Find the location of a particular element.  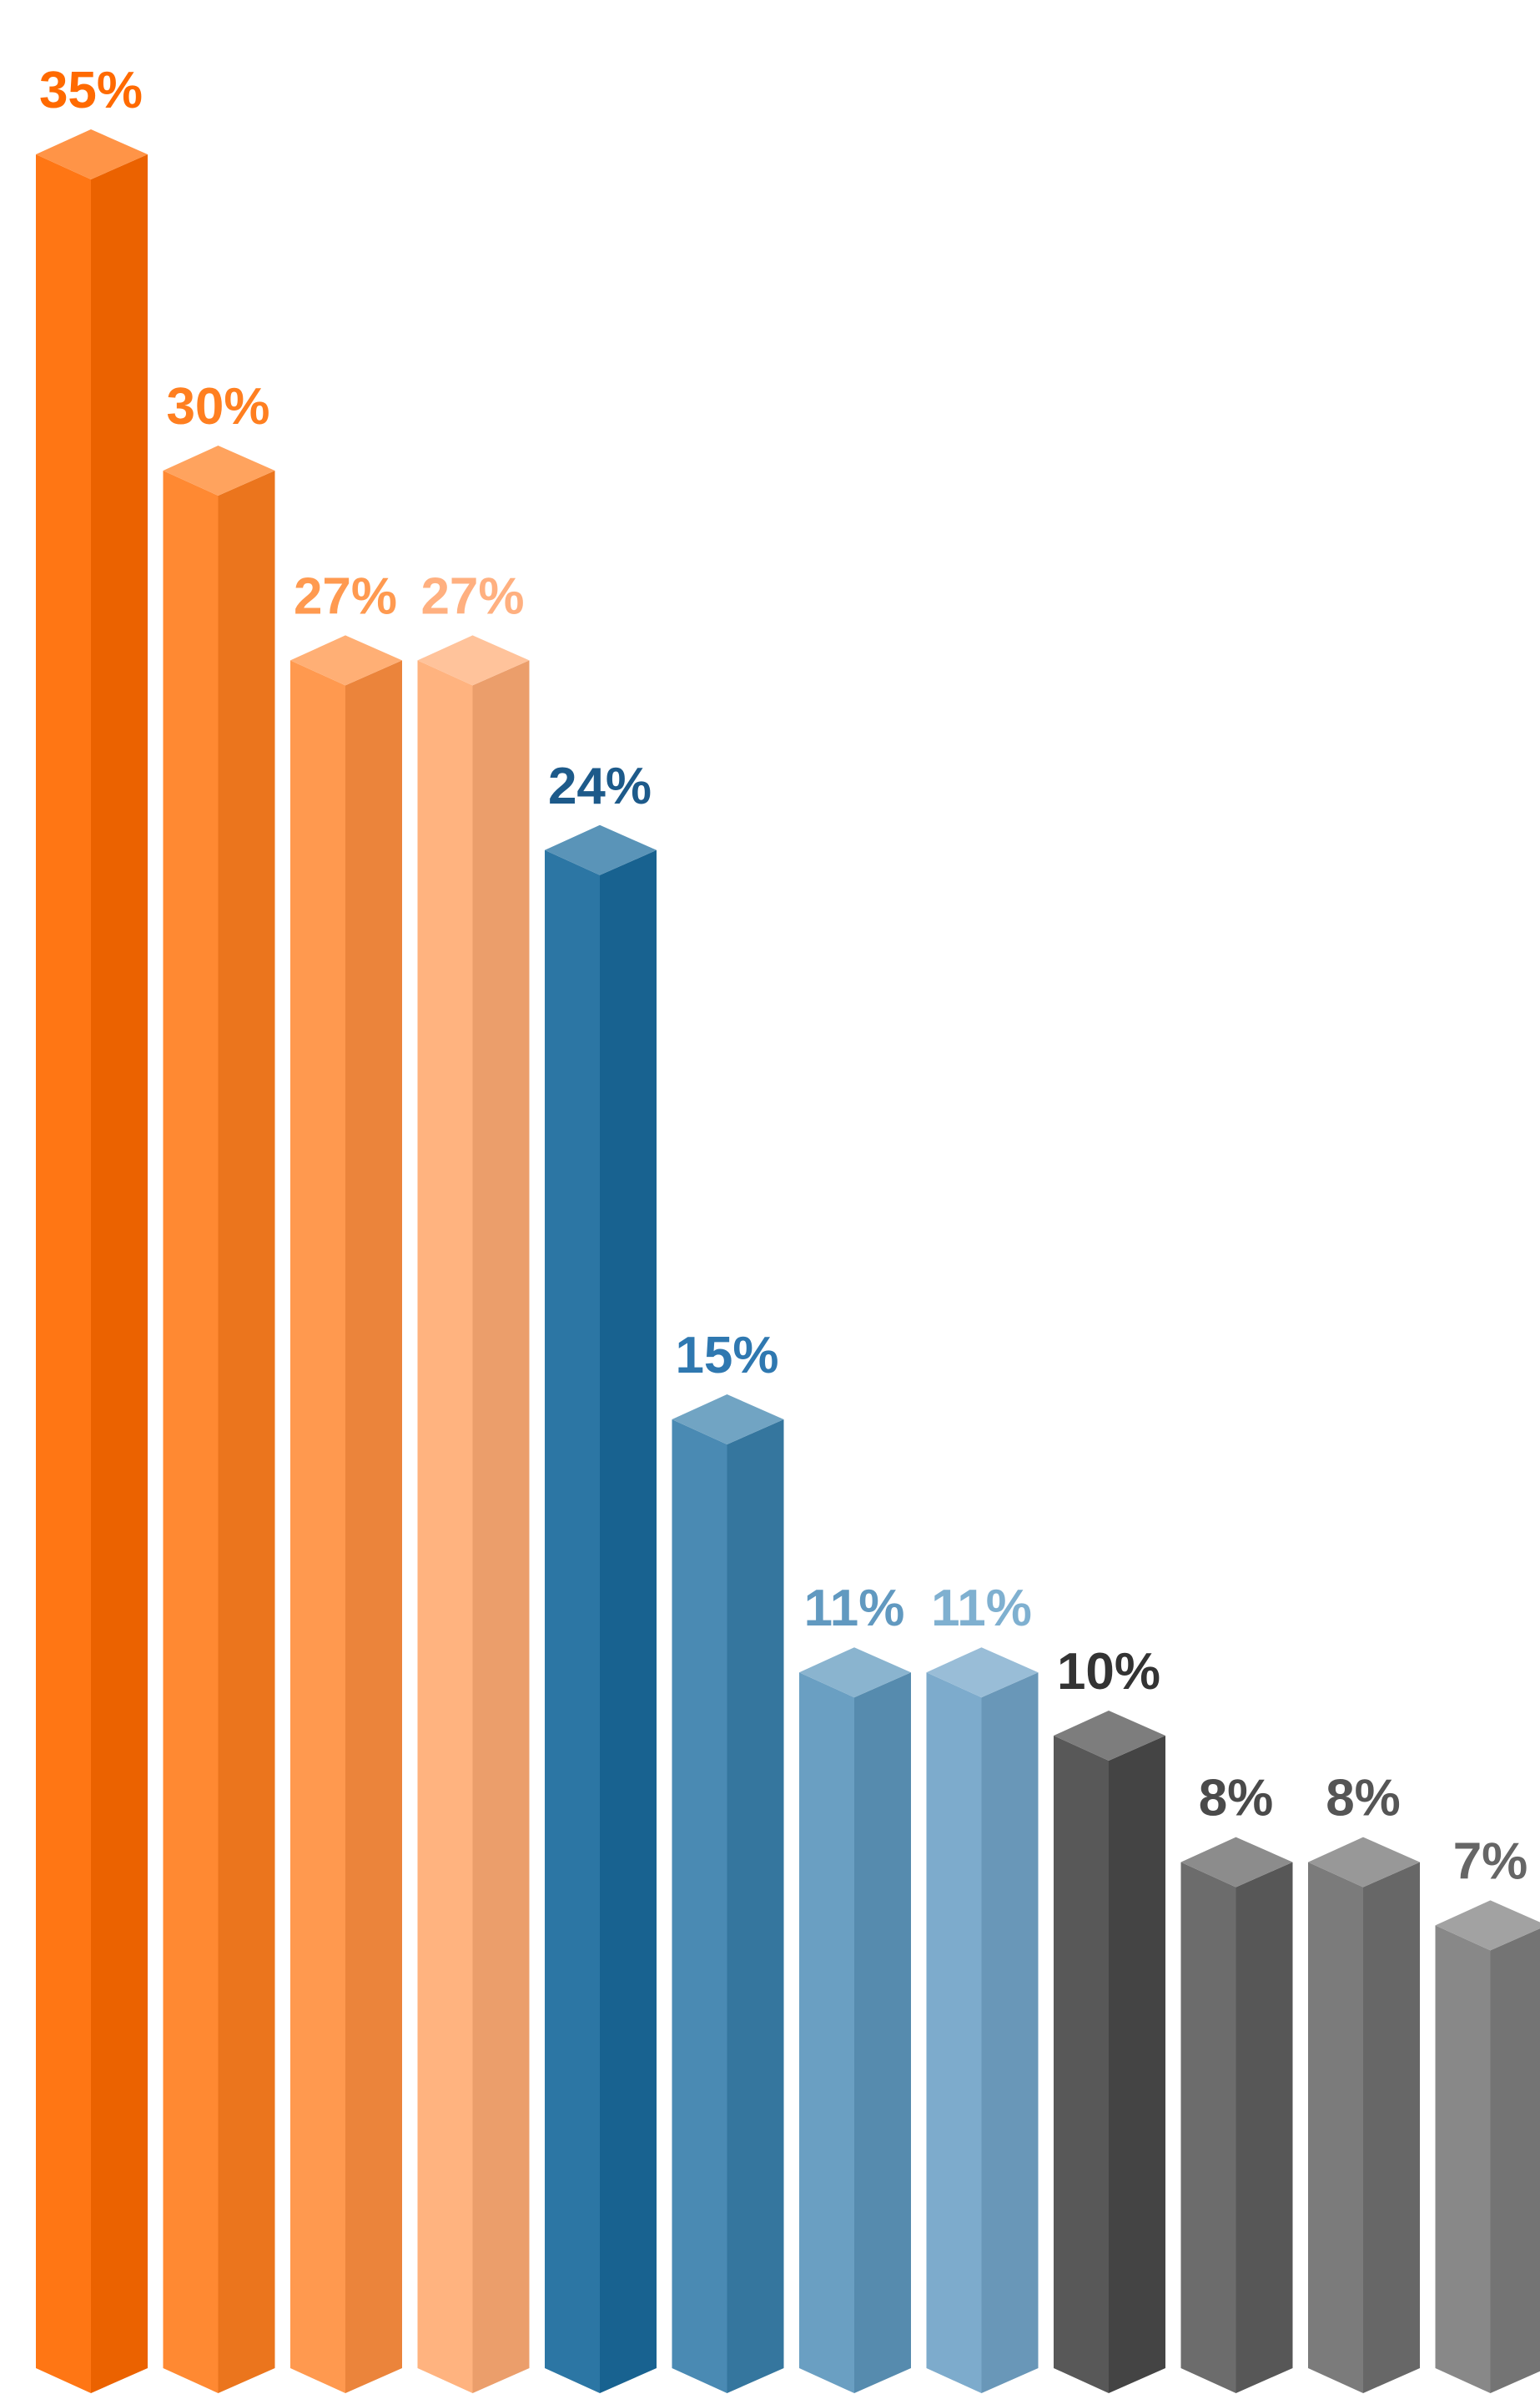

data-label: 24% is located at coordinates (600, 786).